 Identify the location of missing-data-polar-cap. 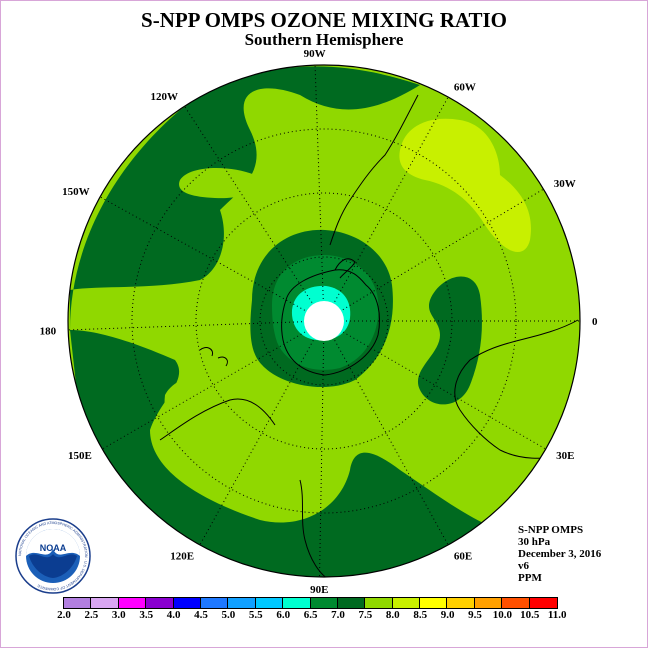
(324, 321).